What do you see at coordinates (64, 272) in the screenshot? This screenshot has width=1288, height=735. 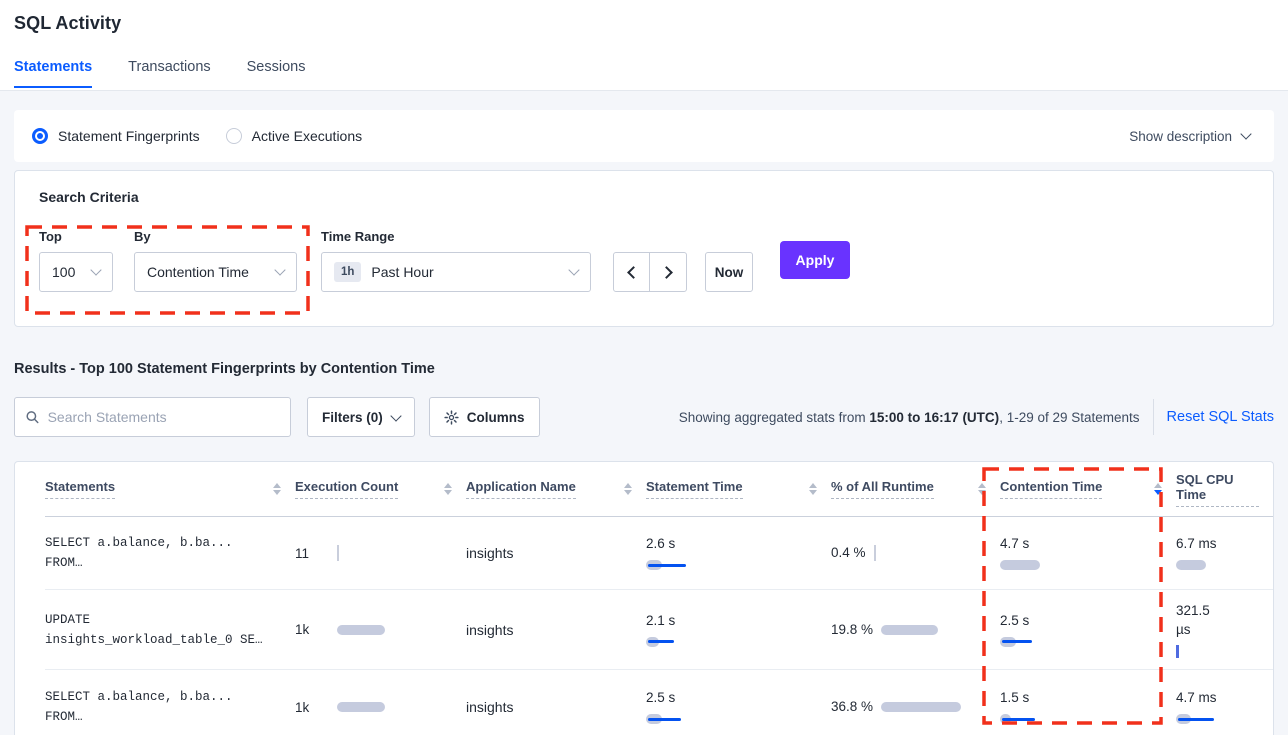 I see `top-select-value: 100` at bounding box center [64, 272].